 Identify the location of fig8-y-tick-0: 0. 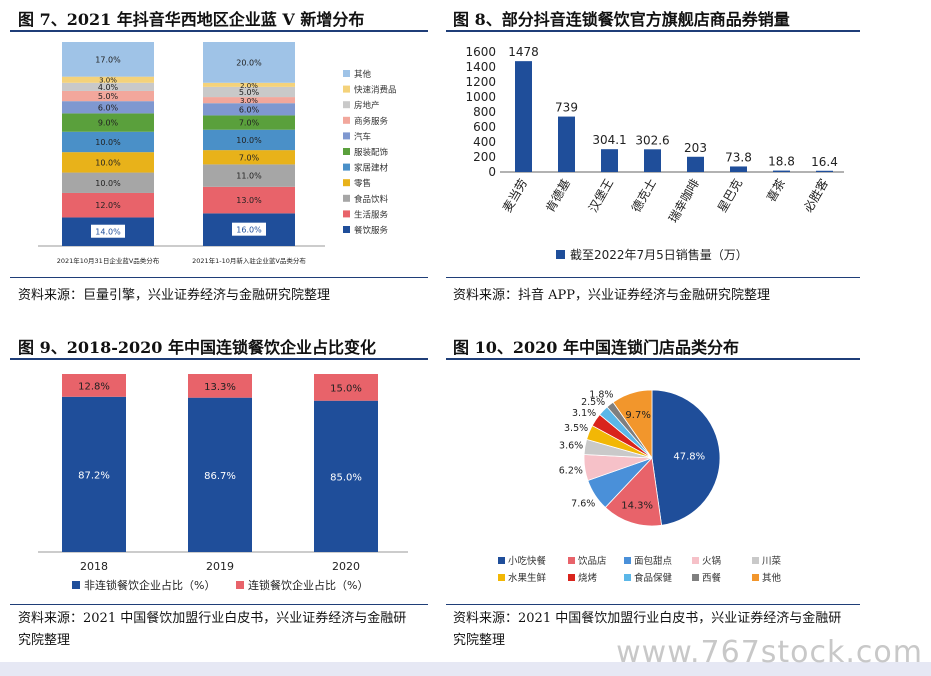
(492, 172).